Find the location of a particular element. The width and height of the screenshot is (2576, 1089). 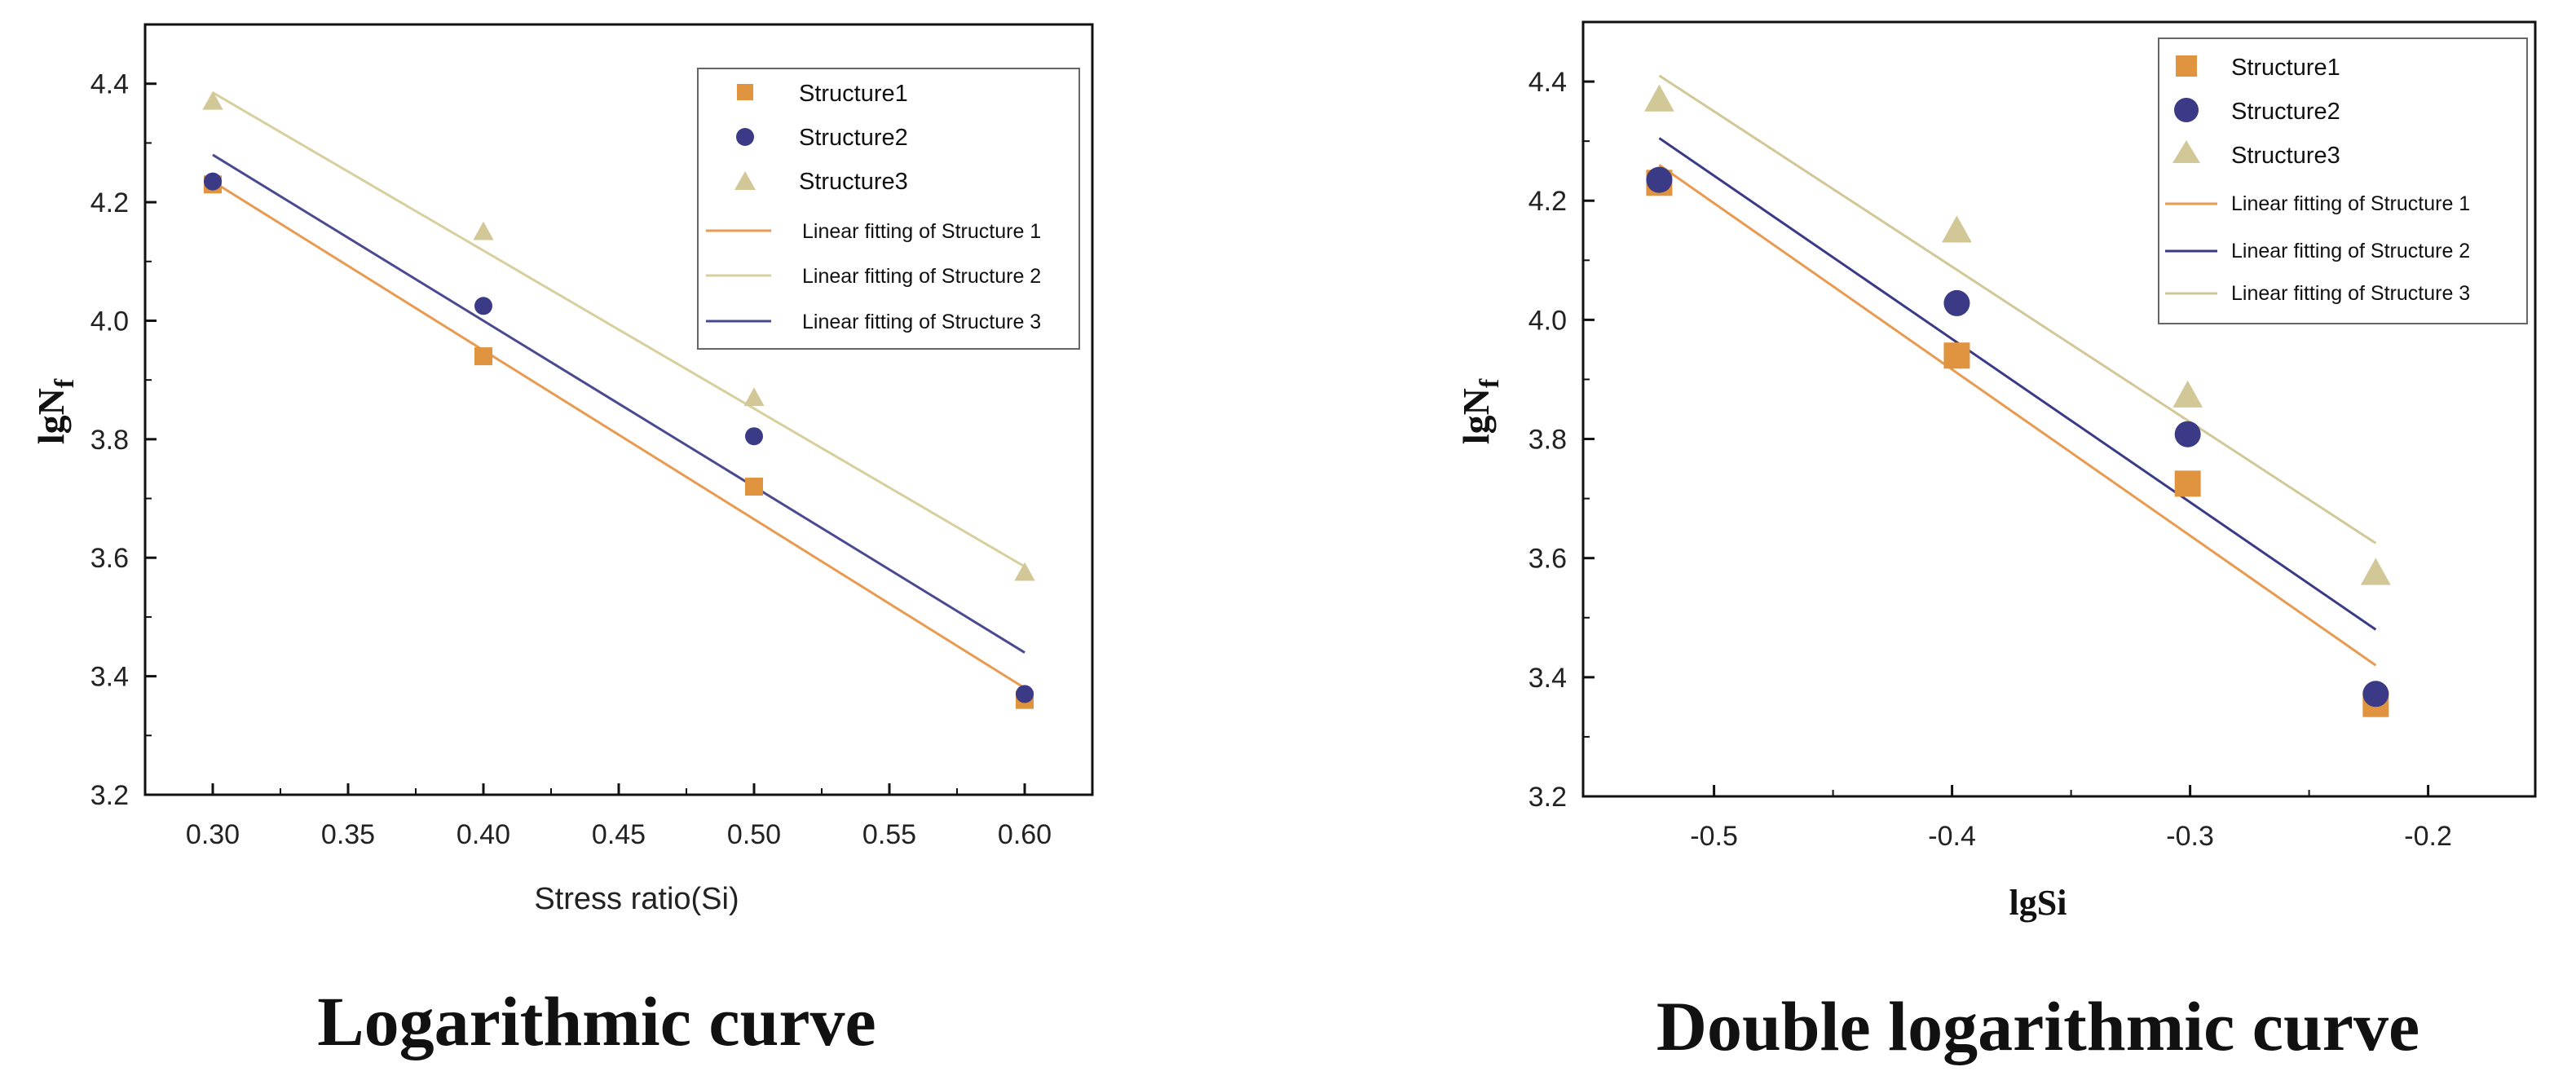

x-axis-ticks: -0.5 -0.4 -0.3 -0.2 is located at coordinates (2071, 819).